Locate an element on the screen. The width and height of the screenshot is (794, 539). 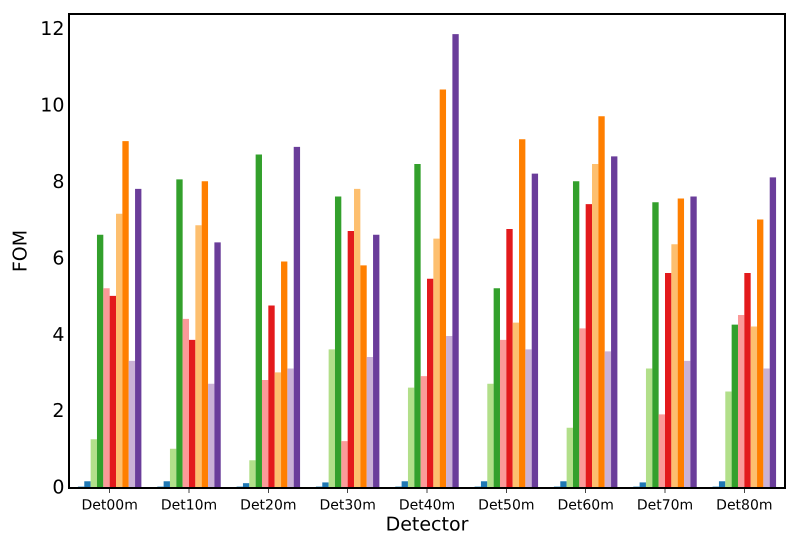
x-axis-title: Detector is located at coordinates (427, 525).